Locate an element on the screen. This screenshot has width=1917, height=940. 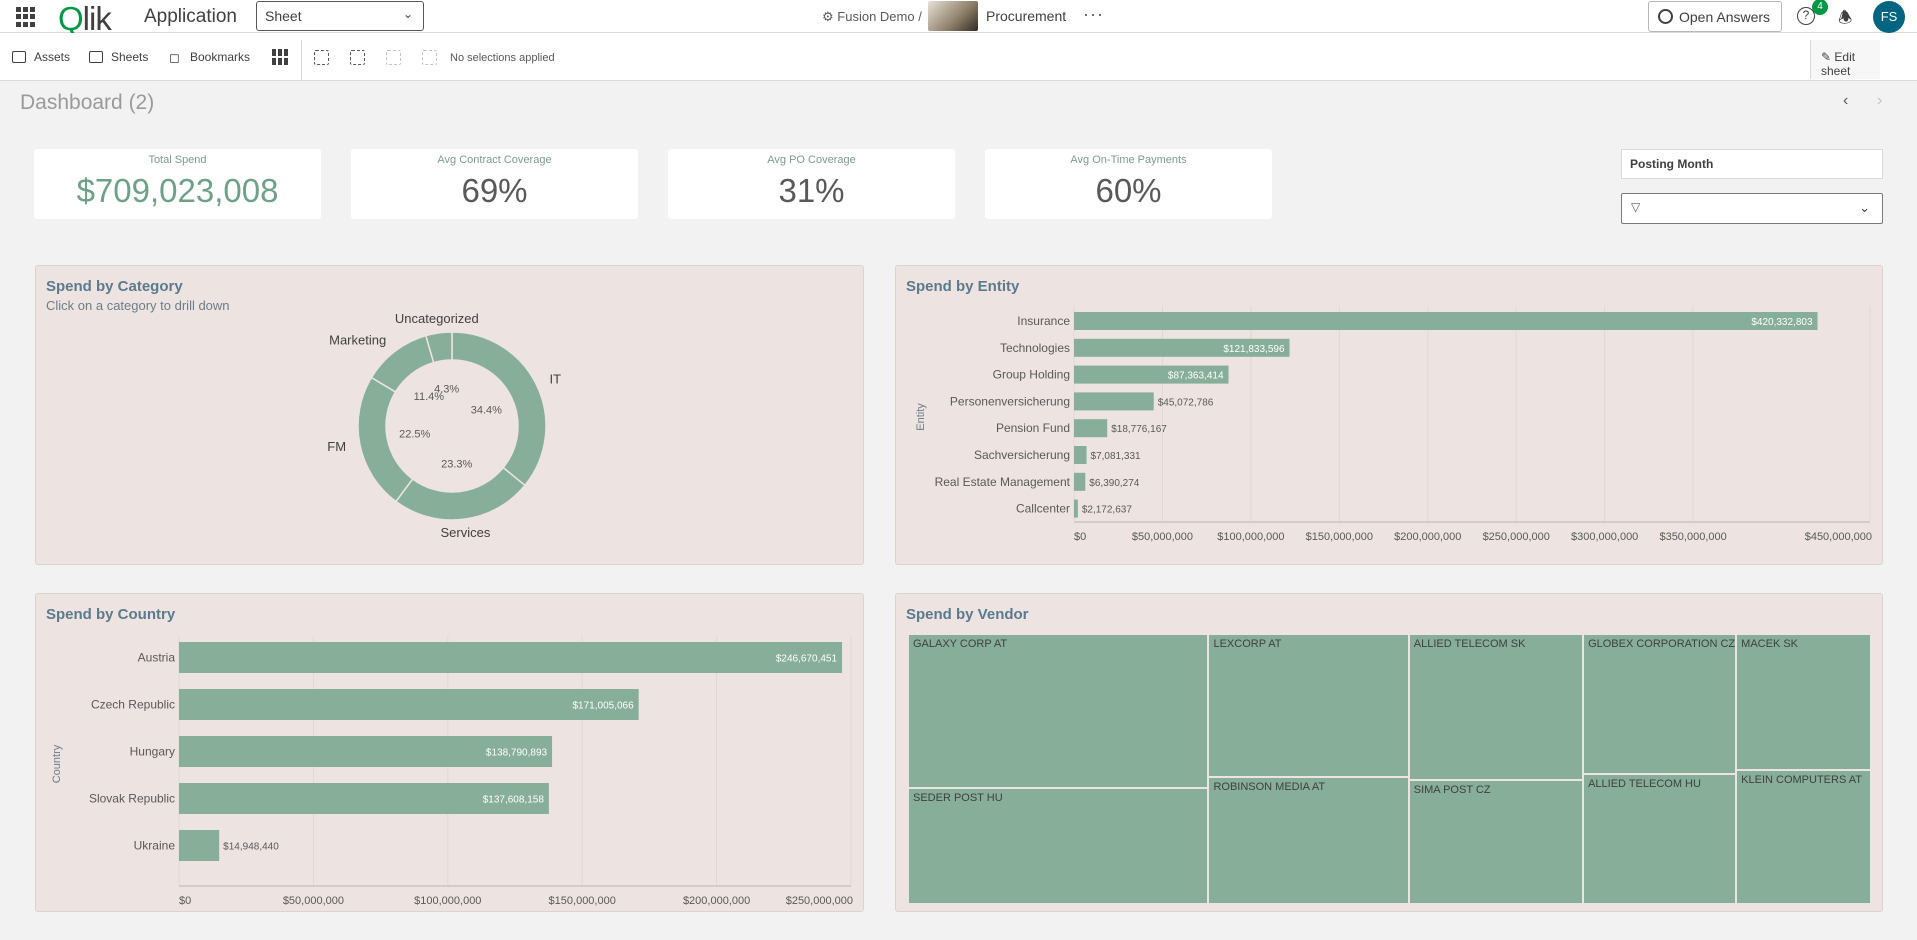
kpi-on-time-payments: Avg On-Time Payments 60% is located at coordinates (1128, 184).